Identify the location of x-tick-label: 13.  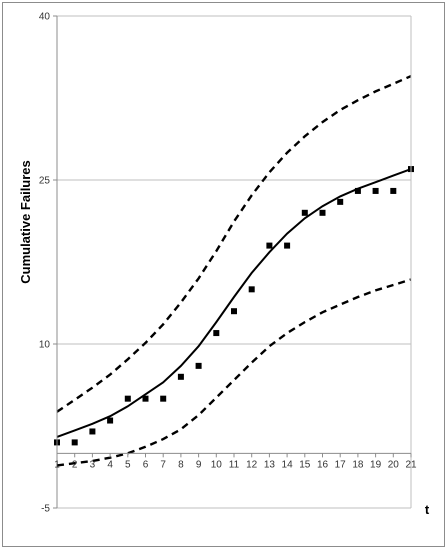
(270, 464).